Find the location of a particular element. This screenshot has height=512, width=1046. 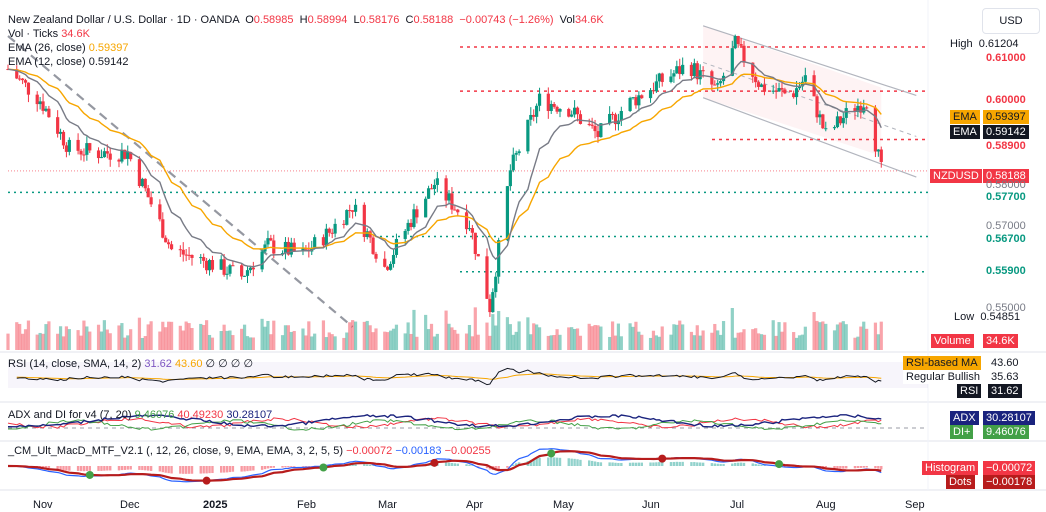

level-tag-2: 0.60000 is located at coordinates (1006, 100).